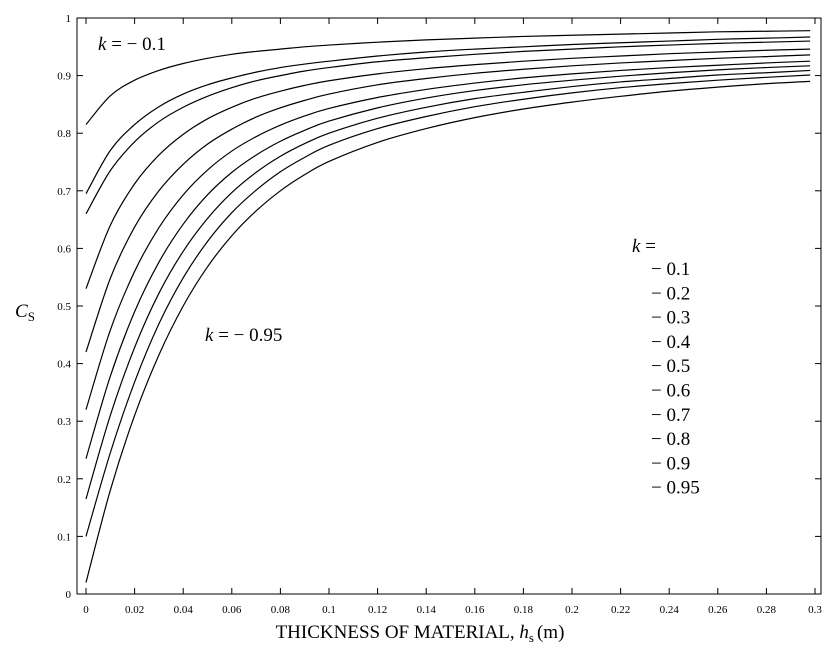  I want to click on legend-entry: − 0.9, so click(670, 463).